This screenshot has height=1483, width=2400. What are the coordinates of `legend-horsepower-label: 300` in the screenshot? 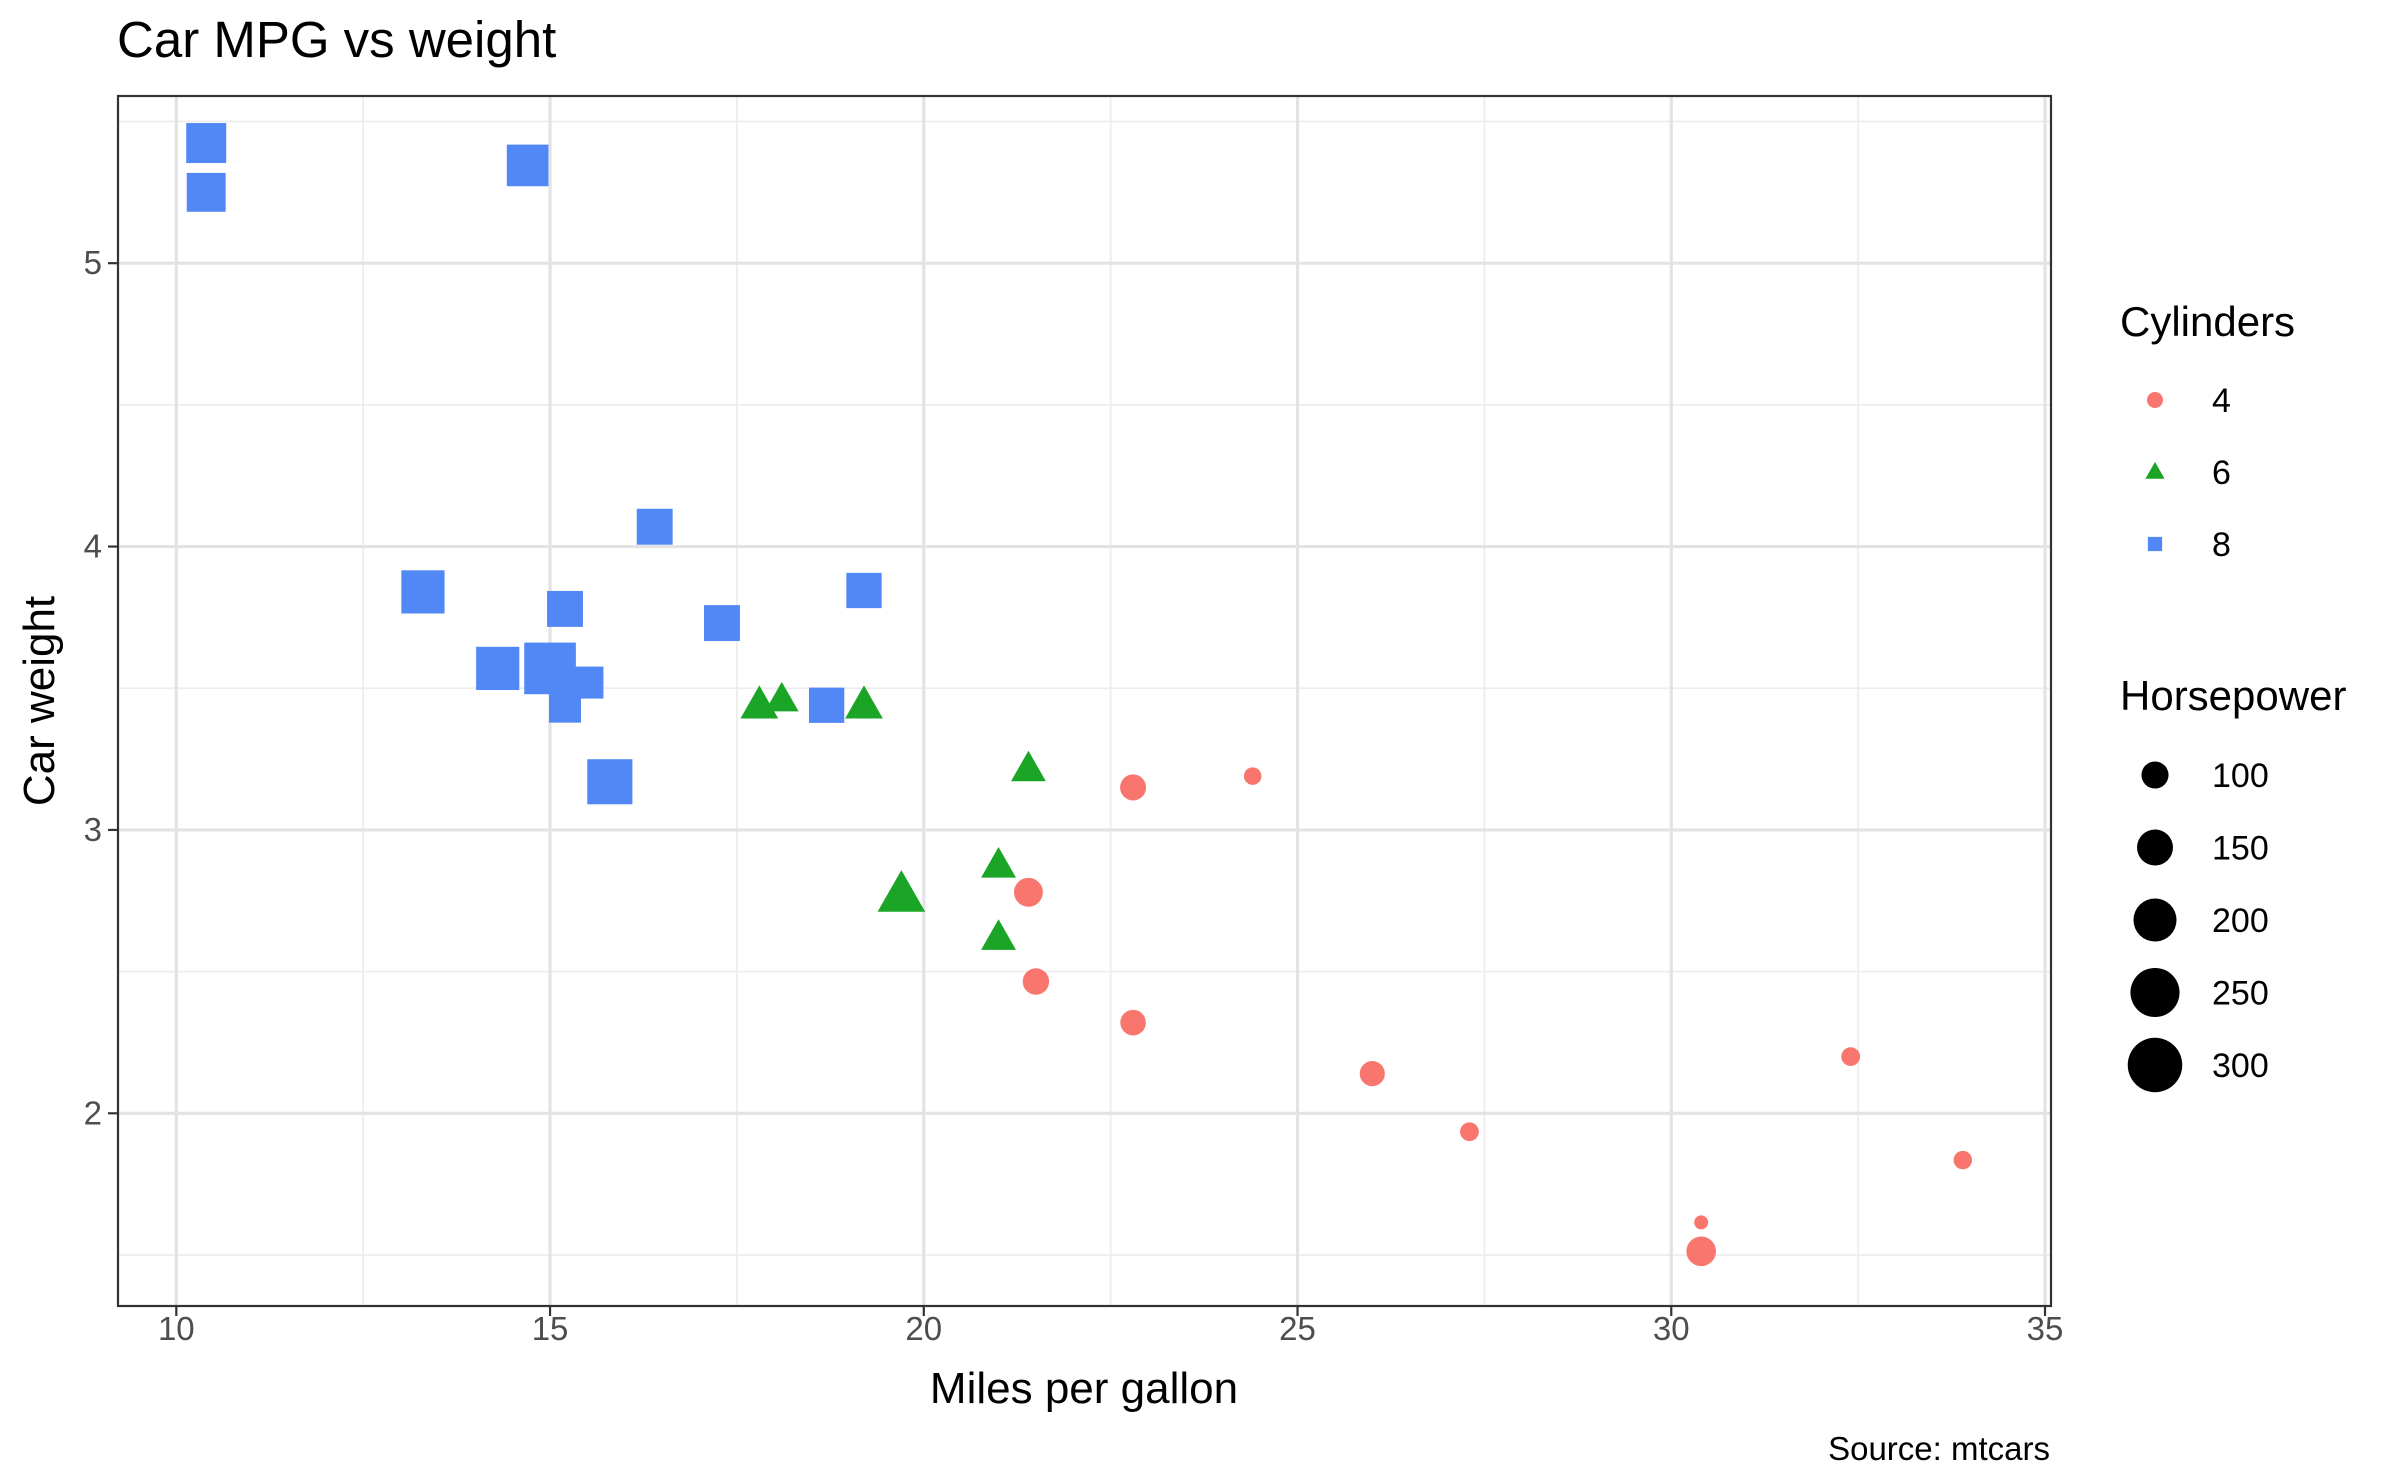 It's located at (2240, 1066).